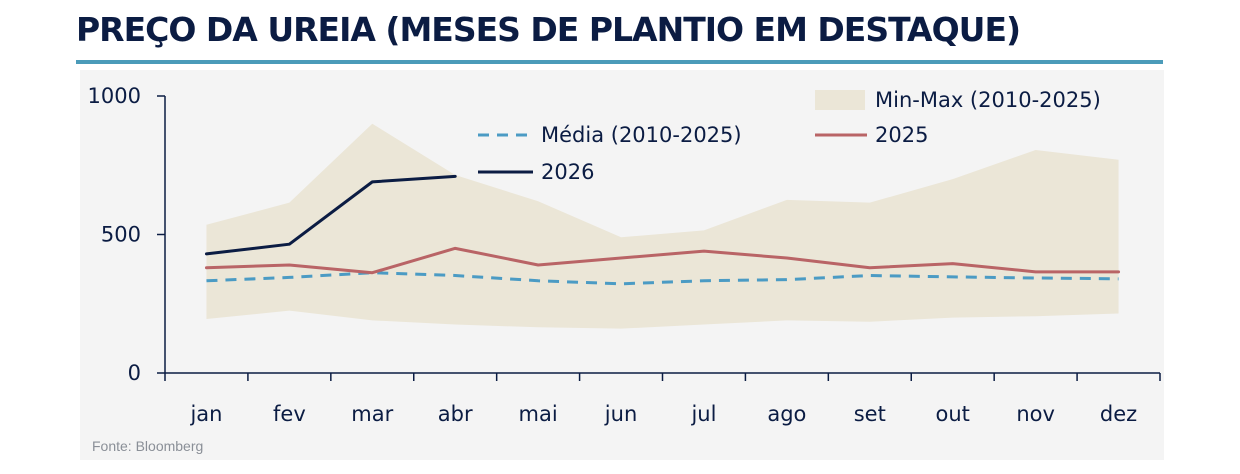 The image size is (1240, 474). Describe the element at coordinates (988, 100) in the screenshot. I see `legend-label-min-max: Min-Max (2010-2025)` at that location.